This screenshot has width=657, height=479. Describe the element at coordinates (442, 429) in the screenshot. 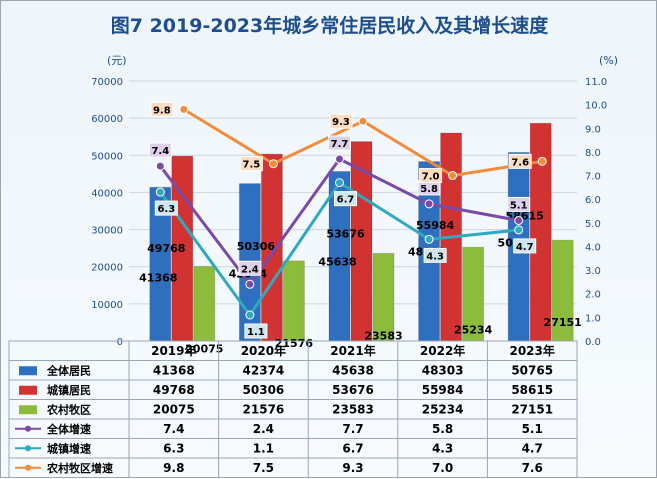

I see `table-cell: 5.8` at that location.